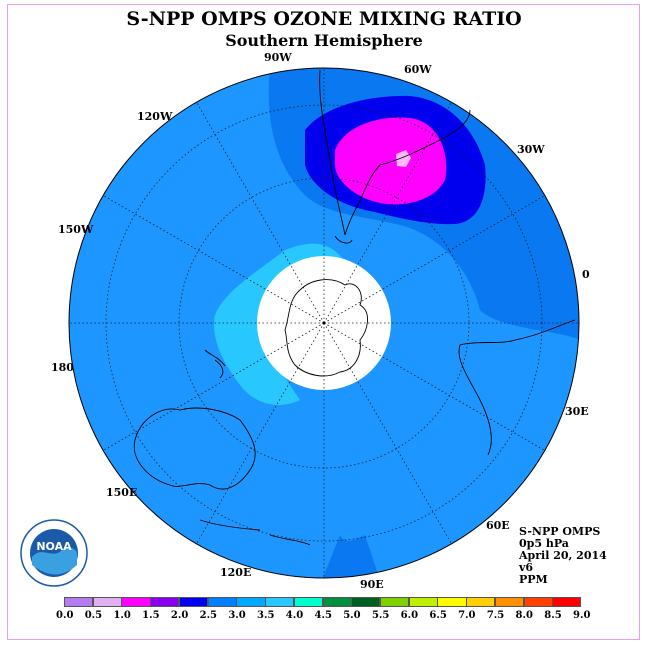  Describe the element at coordinates (323, 615) in the screenshot. I see `colorbar-tick-label: 4.5` at that location.